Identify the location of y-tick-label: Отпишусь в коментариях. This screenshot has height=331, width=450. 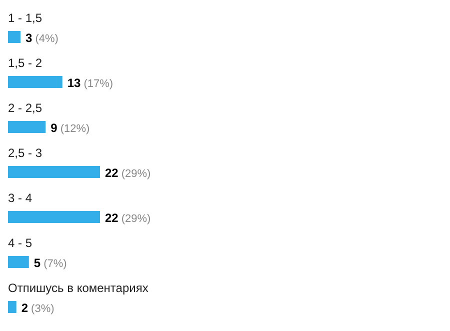
(78, 288).